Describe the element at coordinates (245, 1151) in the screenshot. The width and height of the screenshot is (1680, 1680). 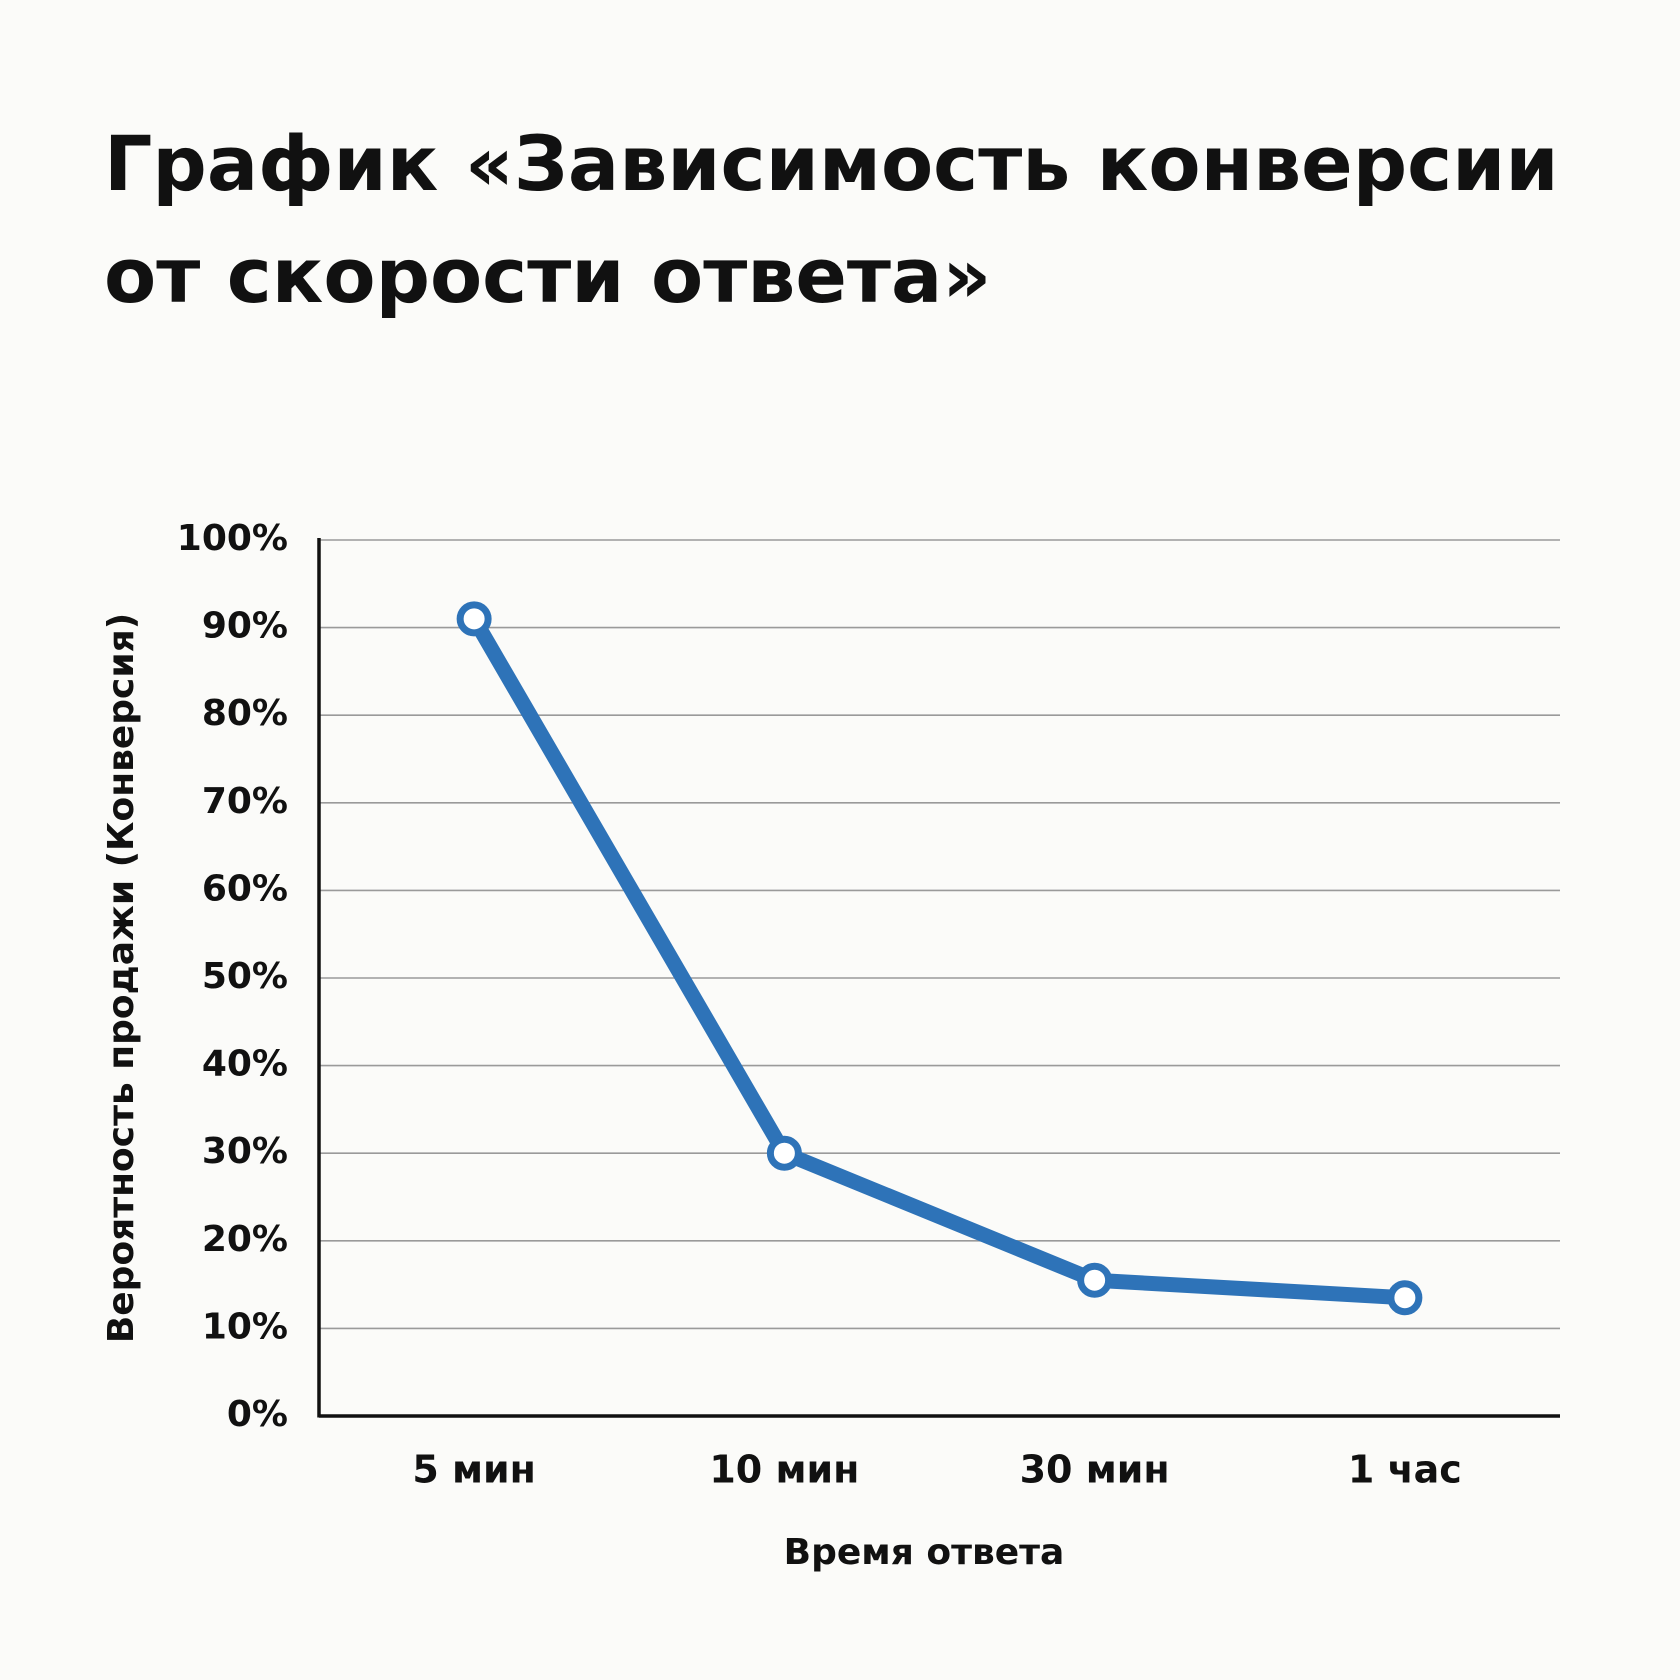
I see `y-tick-label: 30%` at that location.